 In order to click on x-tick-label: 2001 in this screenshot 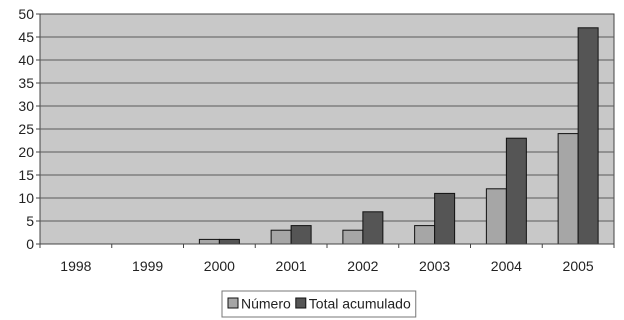, I will do `click(291, 266)`.